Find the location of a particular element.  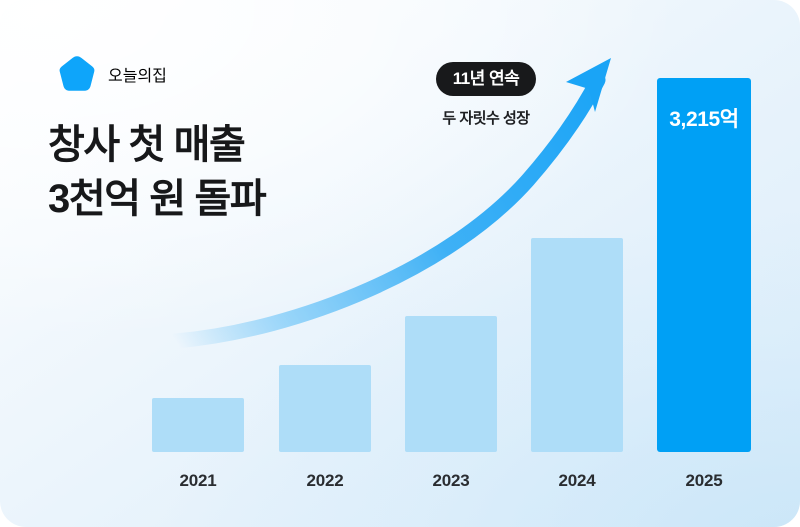

bar-2025 is located at coordinates (704, 265).